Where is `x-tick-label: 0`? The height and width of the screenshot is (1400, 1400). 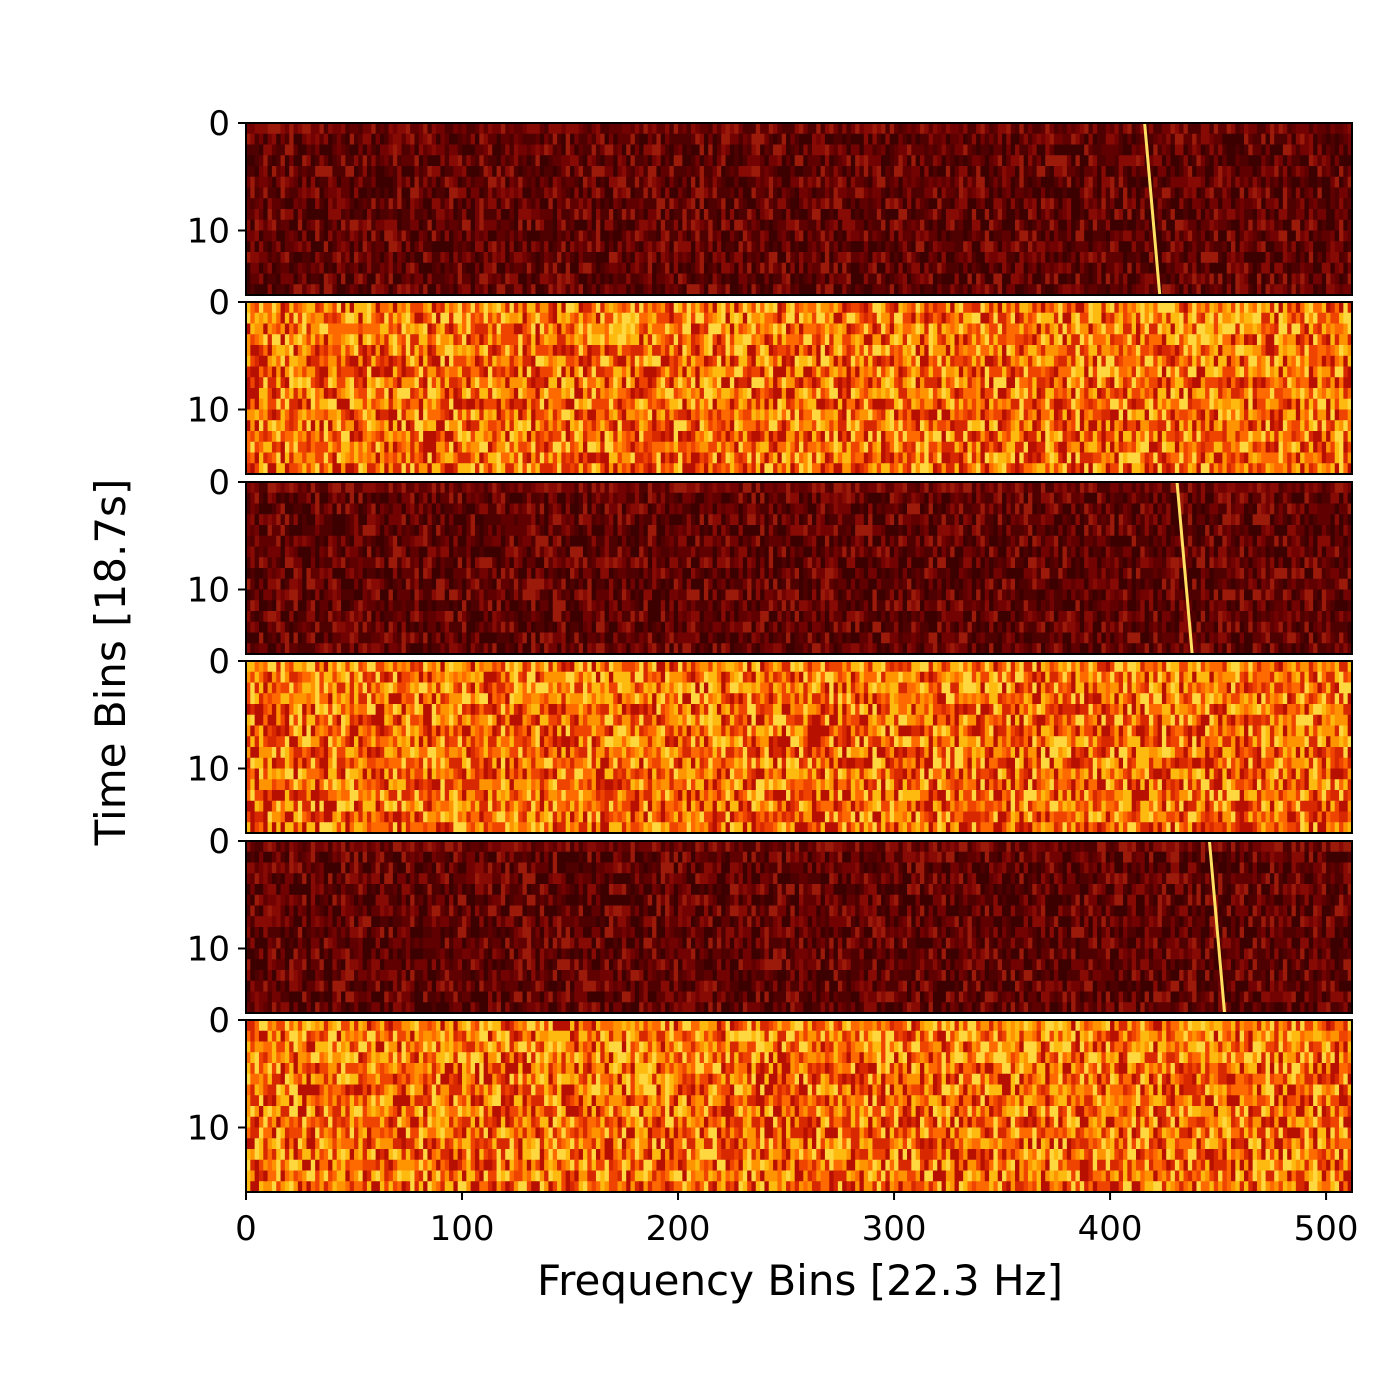
x-tick-label: 0 is located at coordinates (246, 1229).